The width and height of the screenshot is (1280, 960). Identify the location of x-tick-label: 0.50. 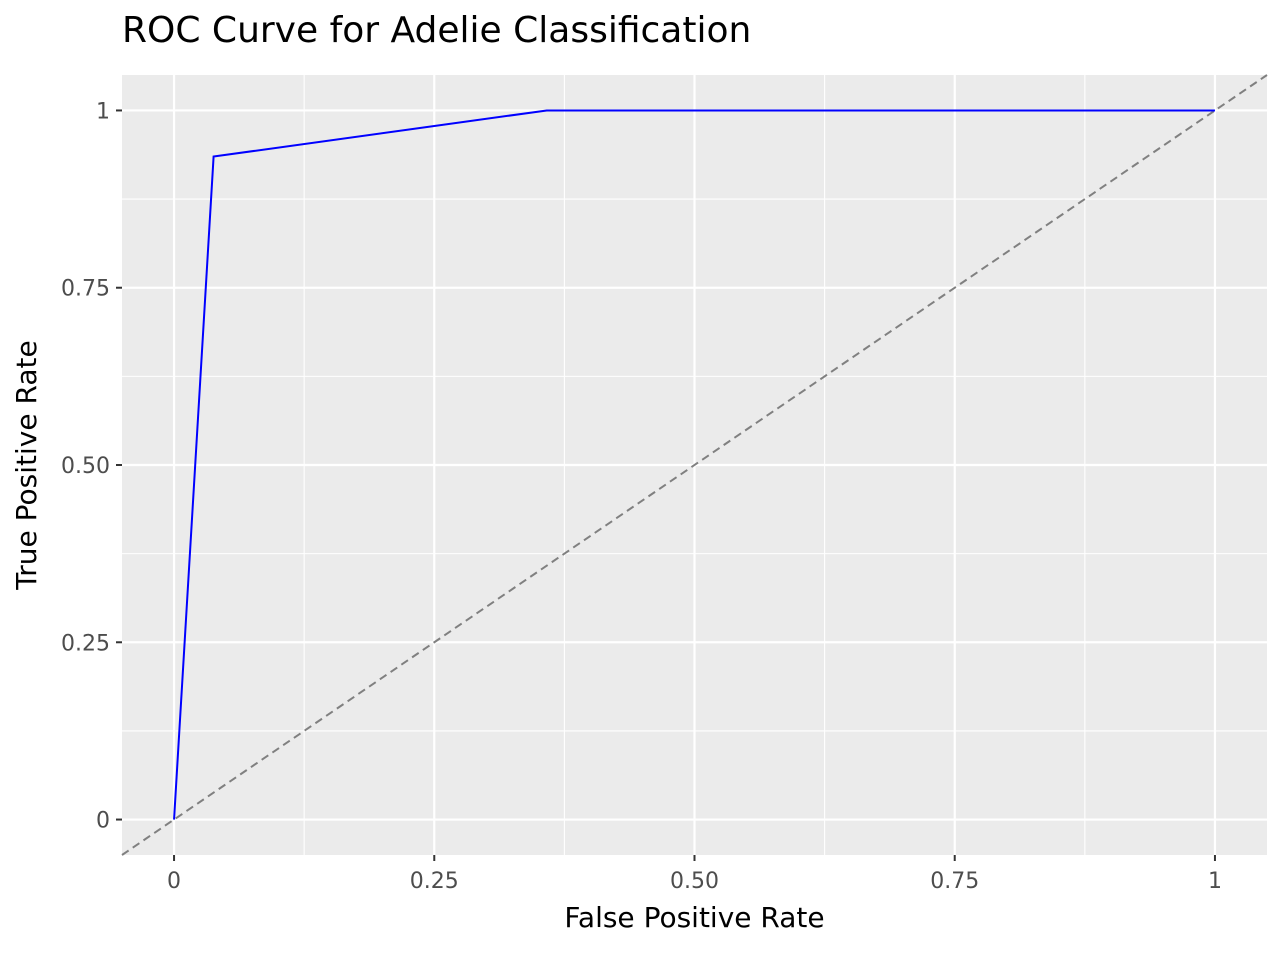
(694, 881).